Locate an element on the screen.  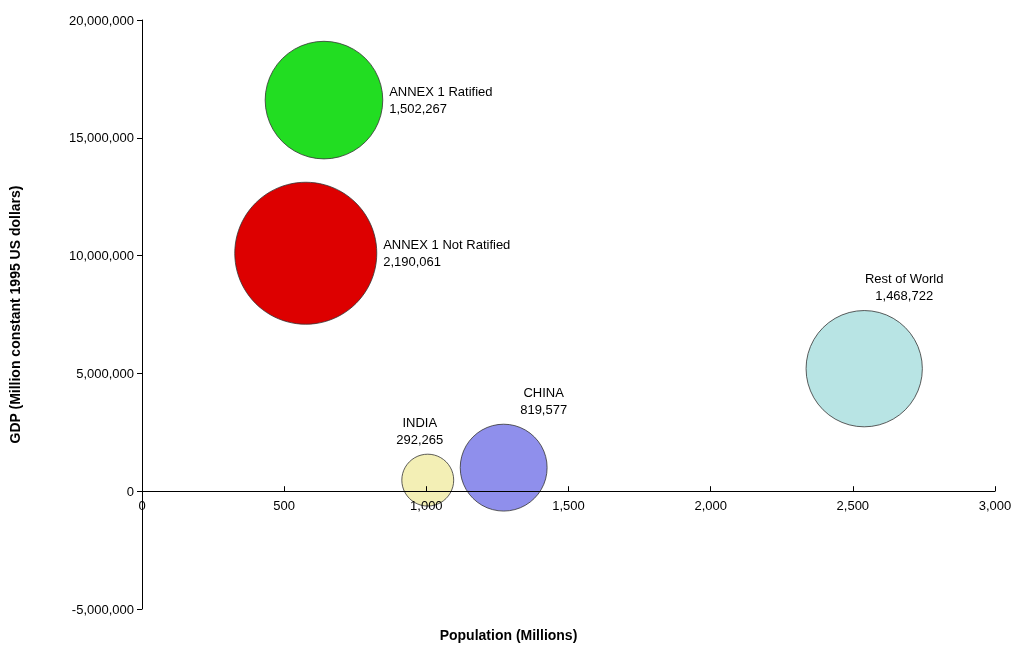
data-label: 2,190,061 is located at coordinates (412, 262).